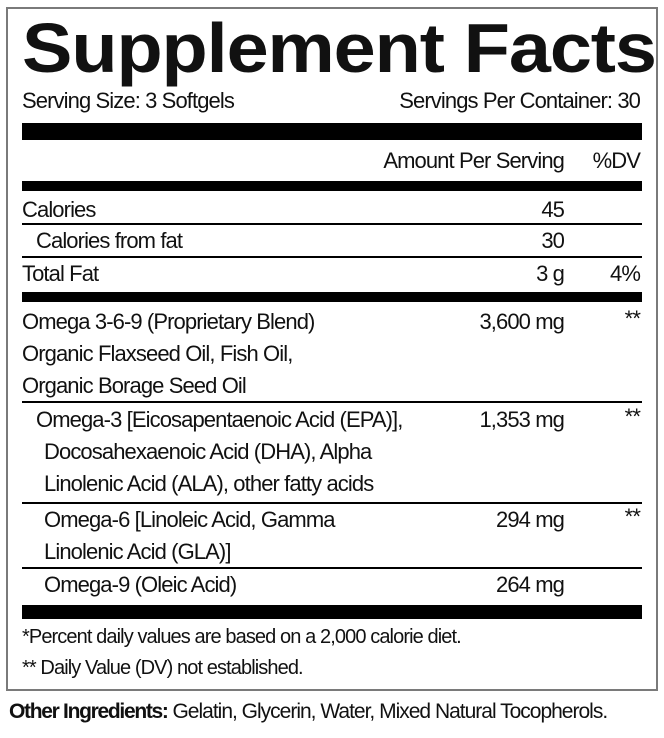  Describe the element at coordinates (530, 519) in the screenshot. I see `row-amount: 294 mg` at that location.